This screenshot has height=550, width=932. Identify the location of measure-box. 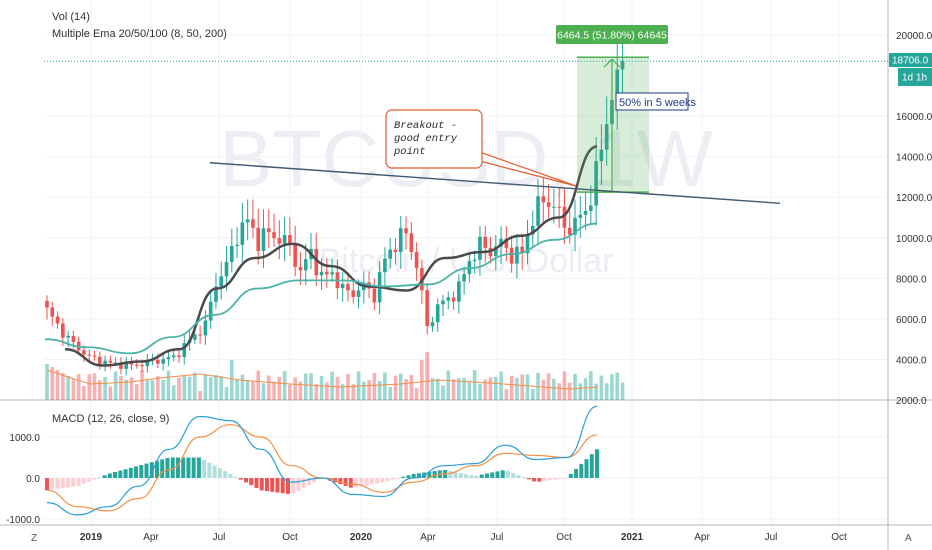
(613, 125).